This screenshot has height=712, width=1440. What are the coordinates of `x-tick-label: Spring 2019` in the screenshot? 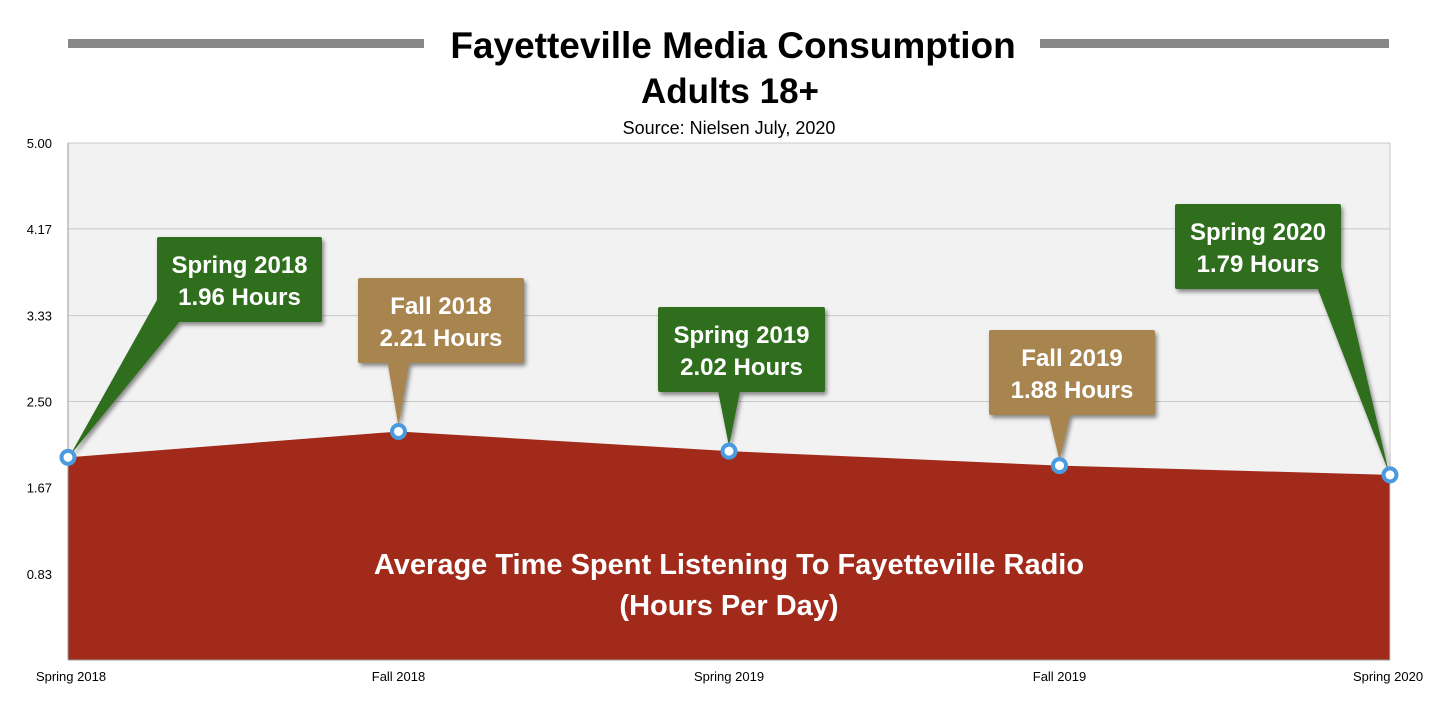 It's located at (729, 676).